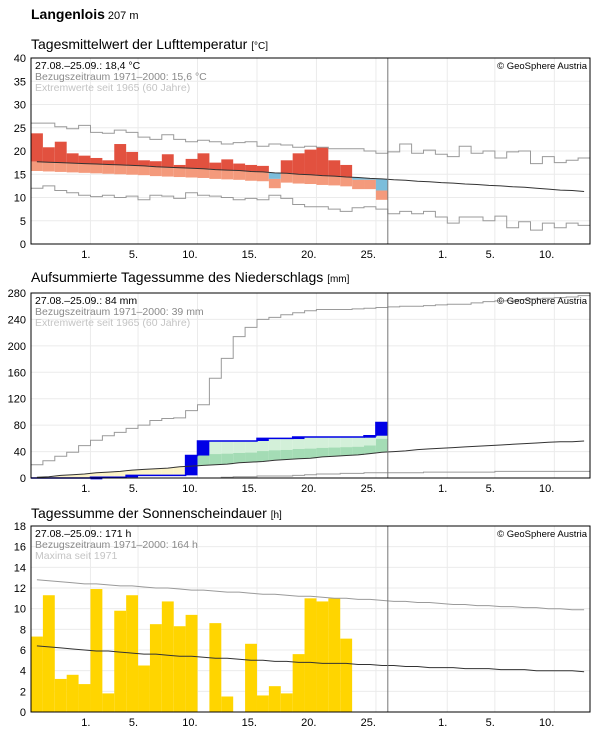 Image resolution: width=596 pixels, height=729 pixels. What do you see at coordinates (133, 255) in the screenshot?
I see `temperature-x-tick-label: 5.` at bounding box center [133, 255].